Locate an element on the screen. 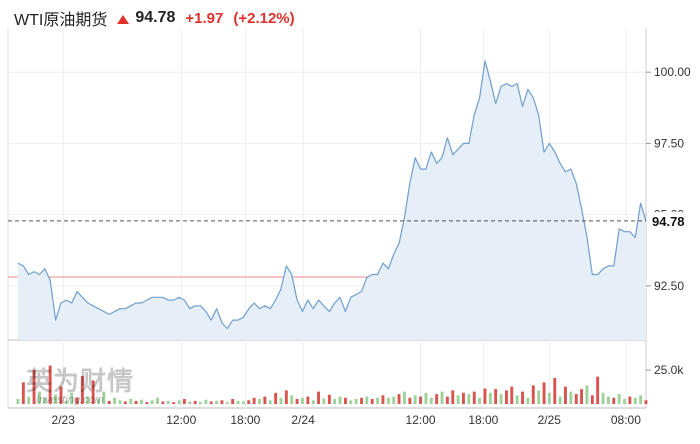 Image resolution: width=700 pixels, height=444 pixels. y-tick-label: 92.50 is located at coordinates (669, 286).